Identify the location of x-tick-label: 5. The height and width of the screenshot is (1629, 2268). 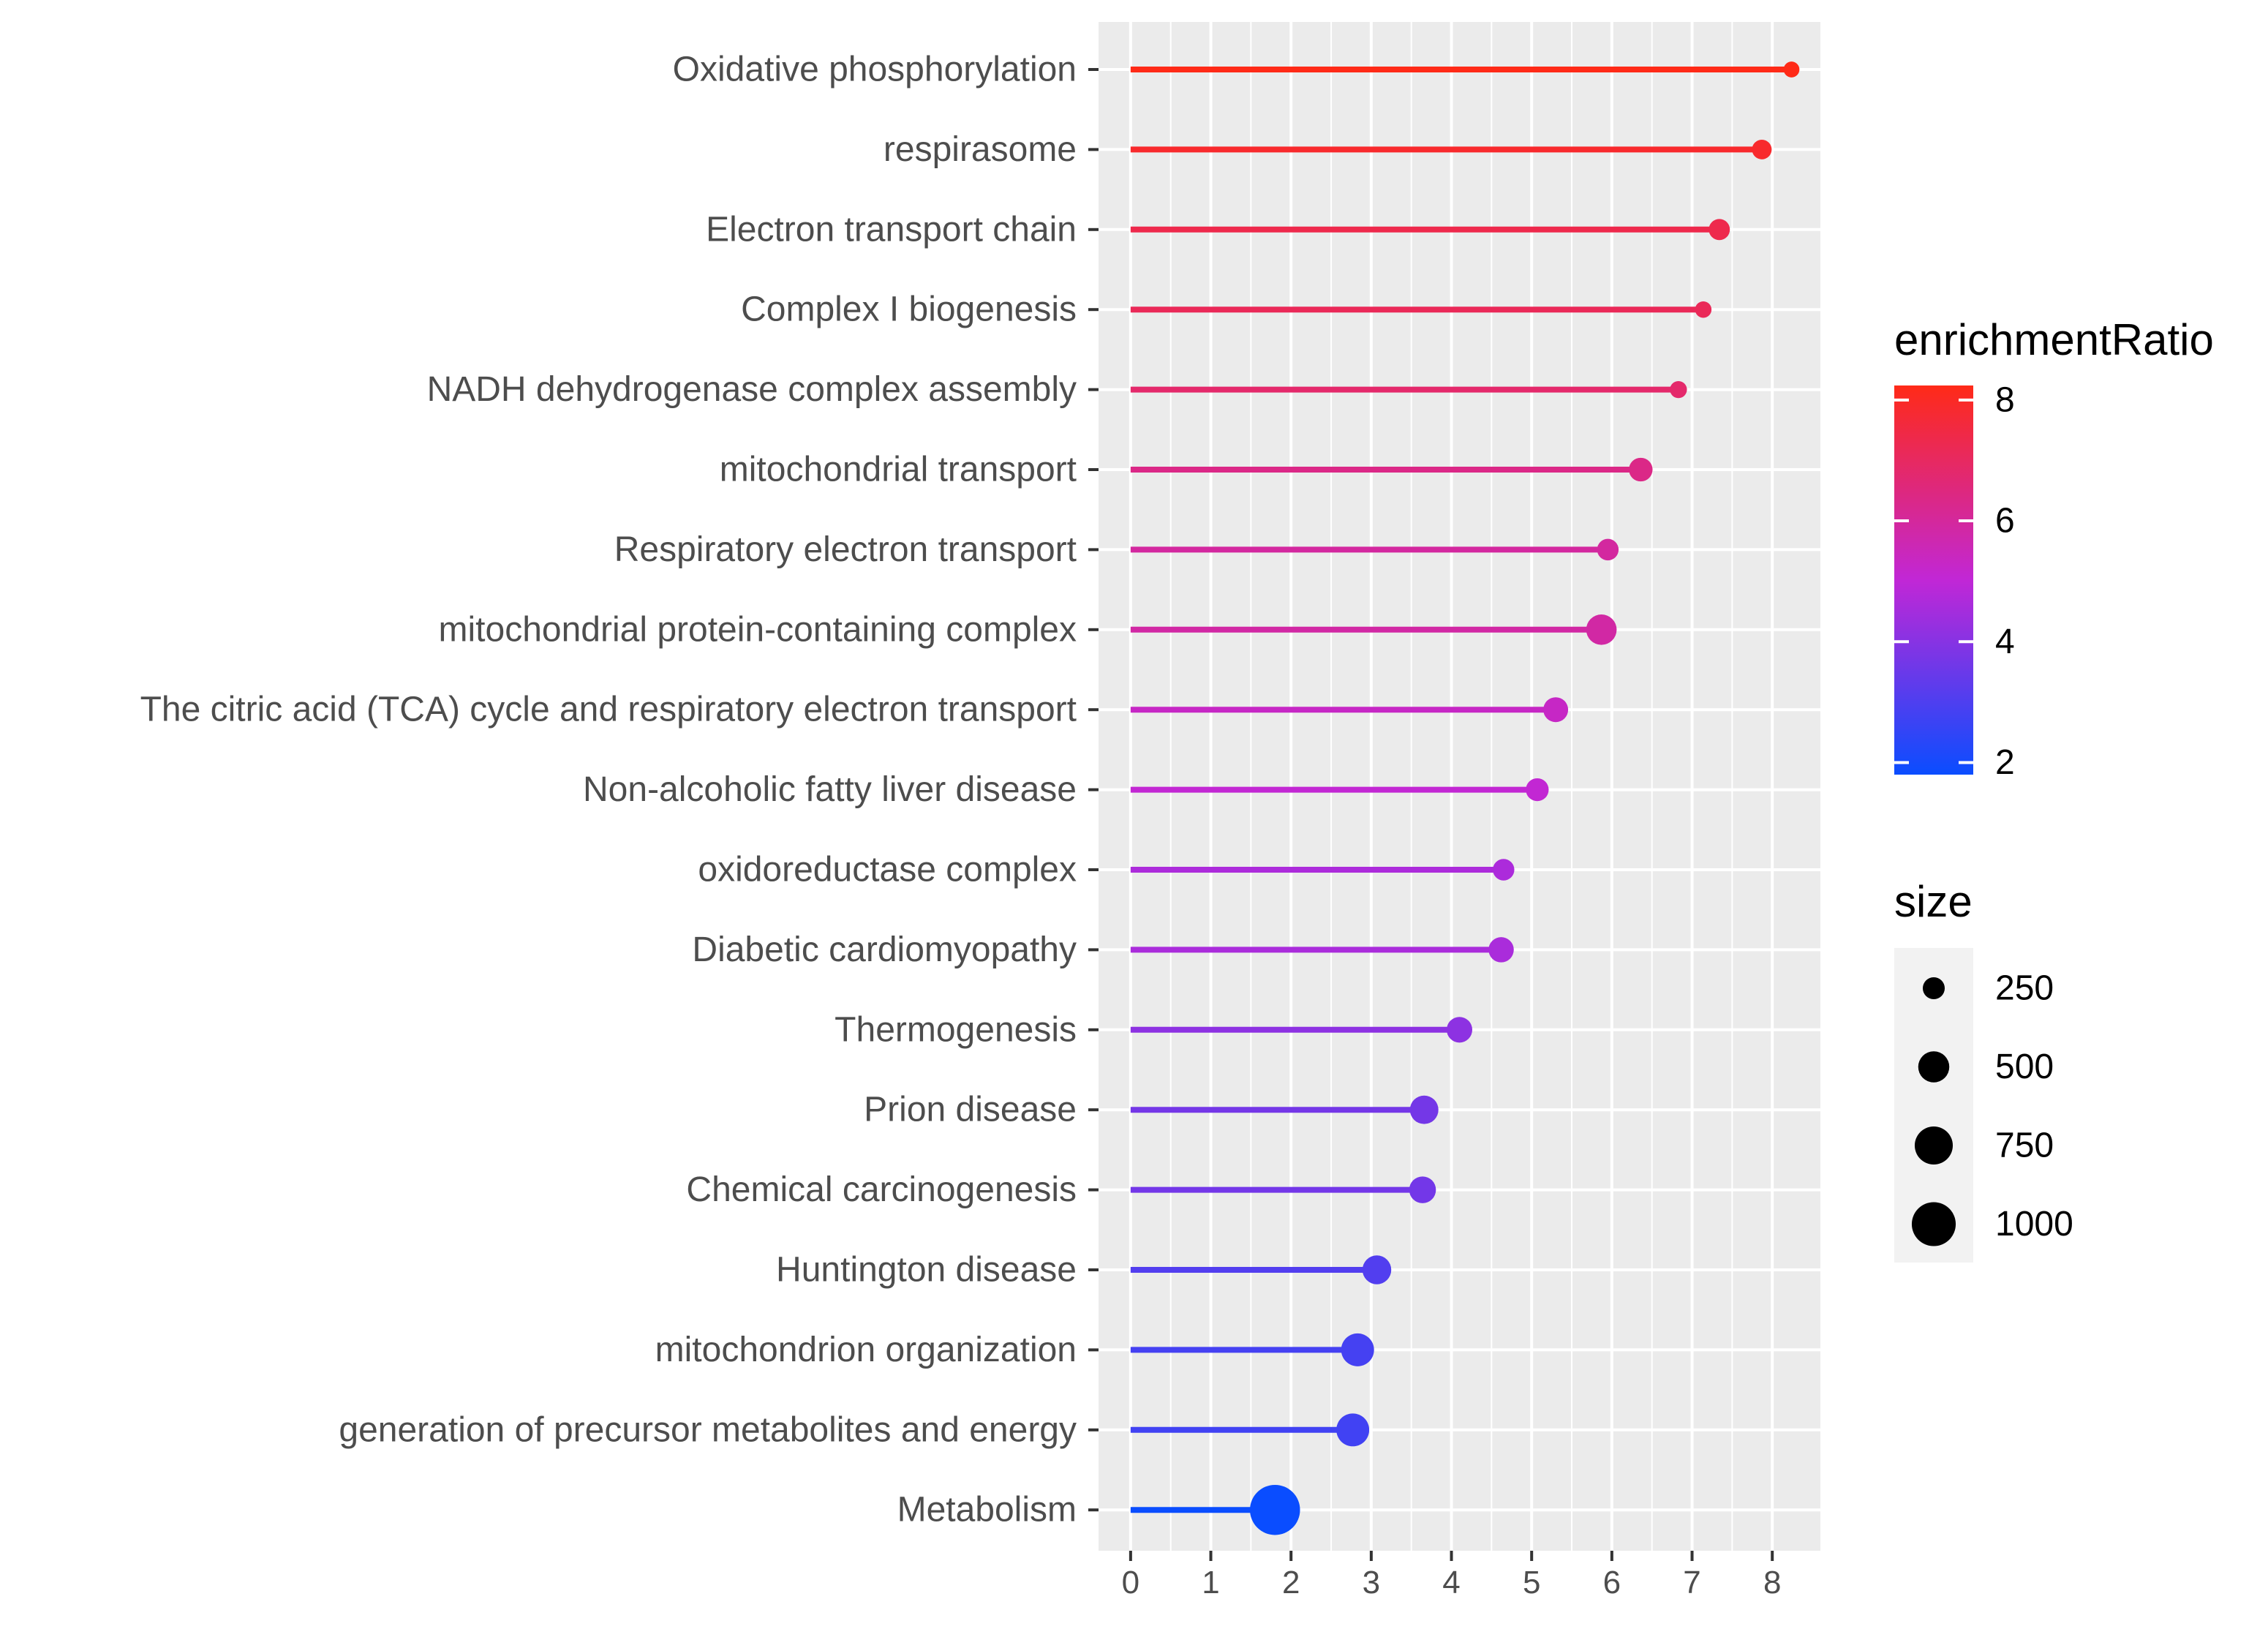
(1531, 1582).